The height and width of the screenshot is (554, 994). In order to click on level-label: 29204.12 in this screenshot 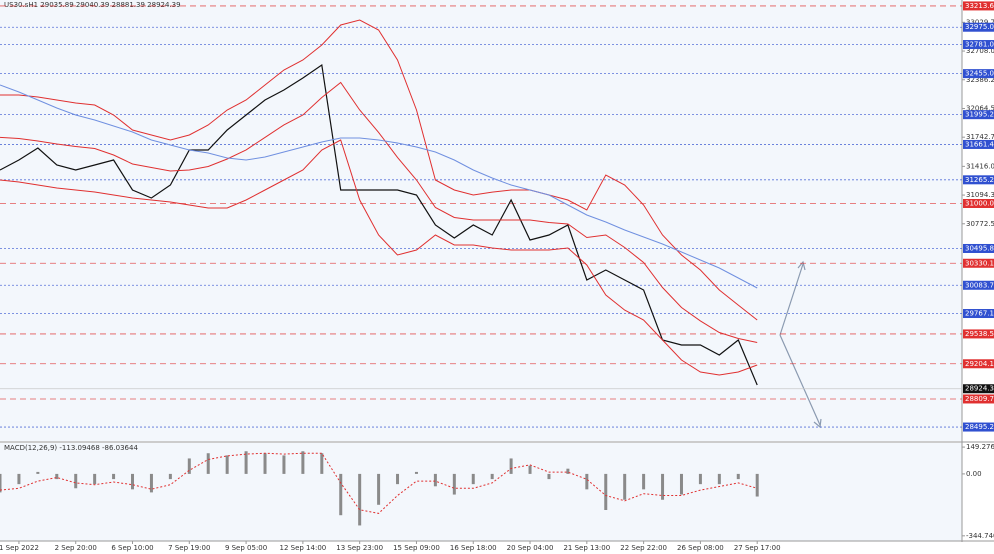, I will do `click(979, 364)`.